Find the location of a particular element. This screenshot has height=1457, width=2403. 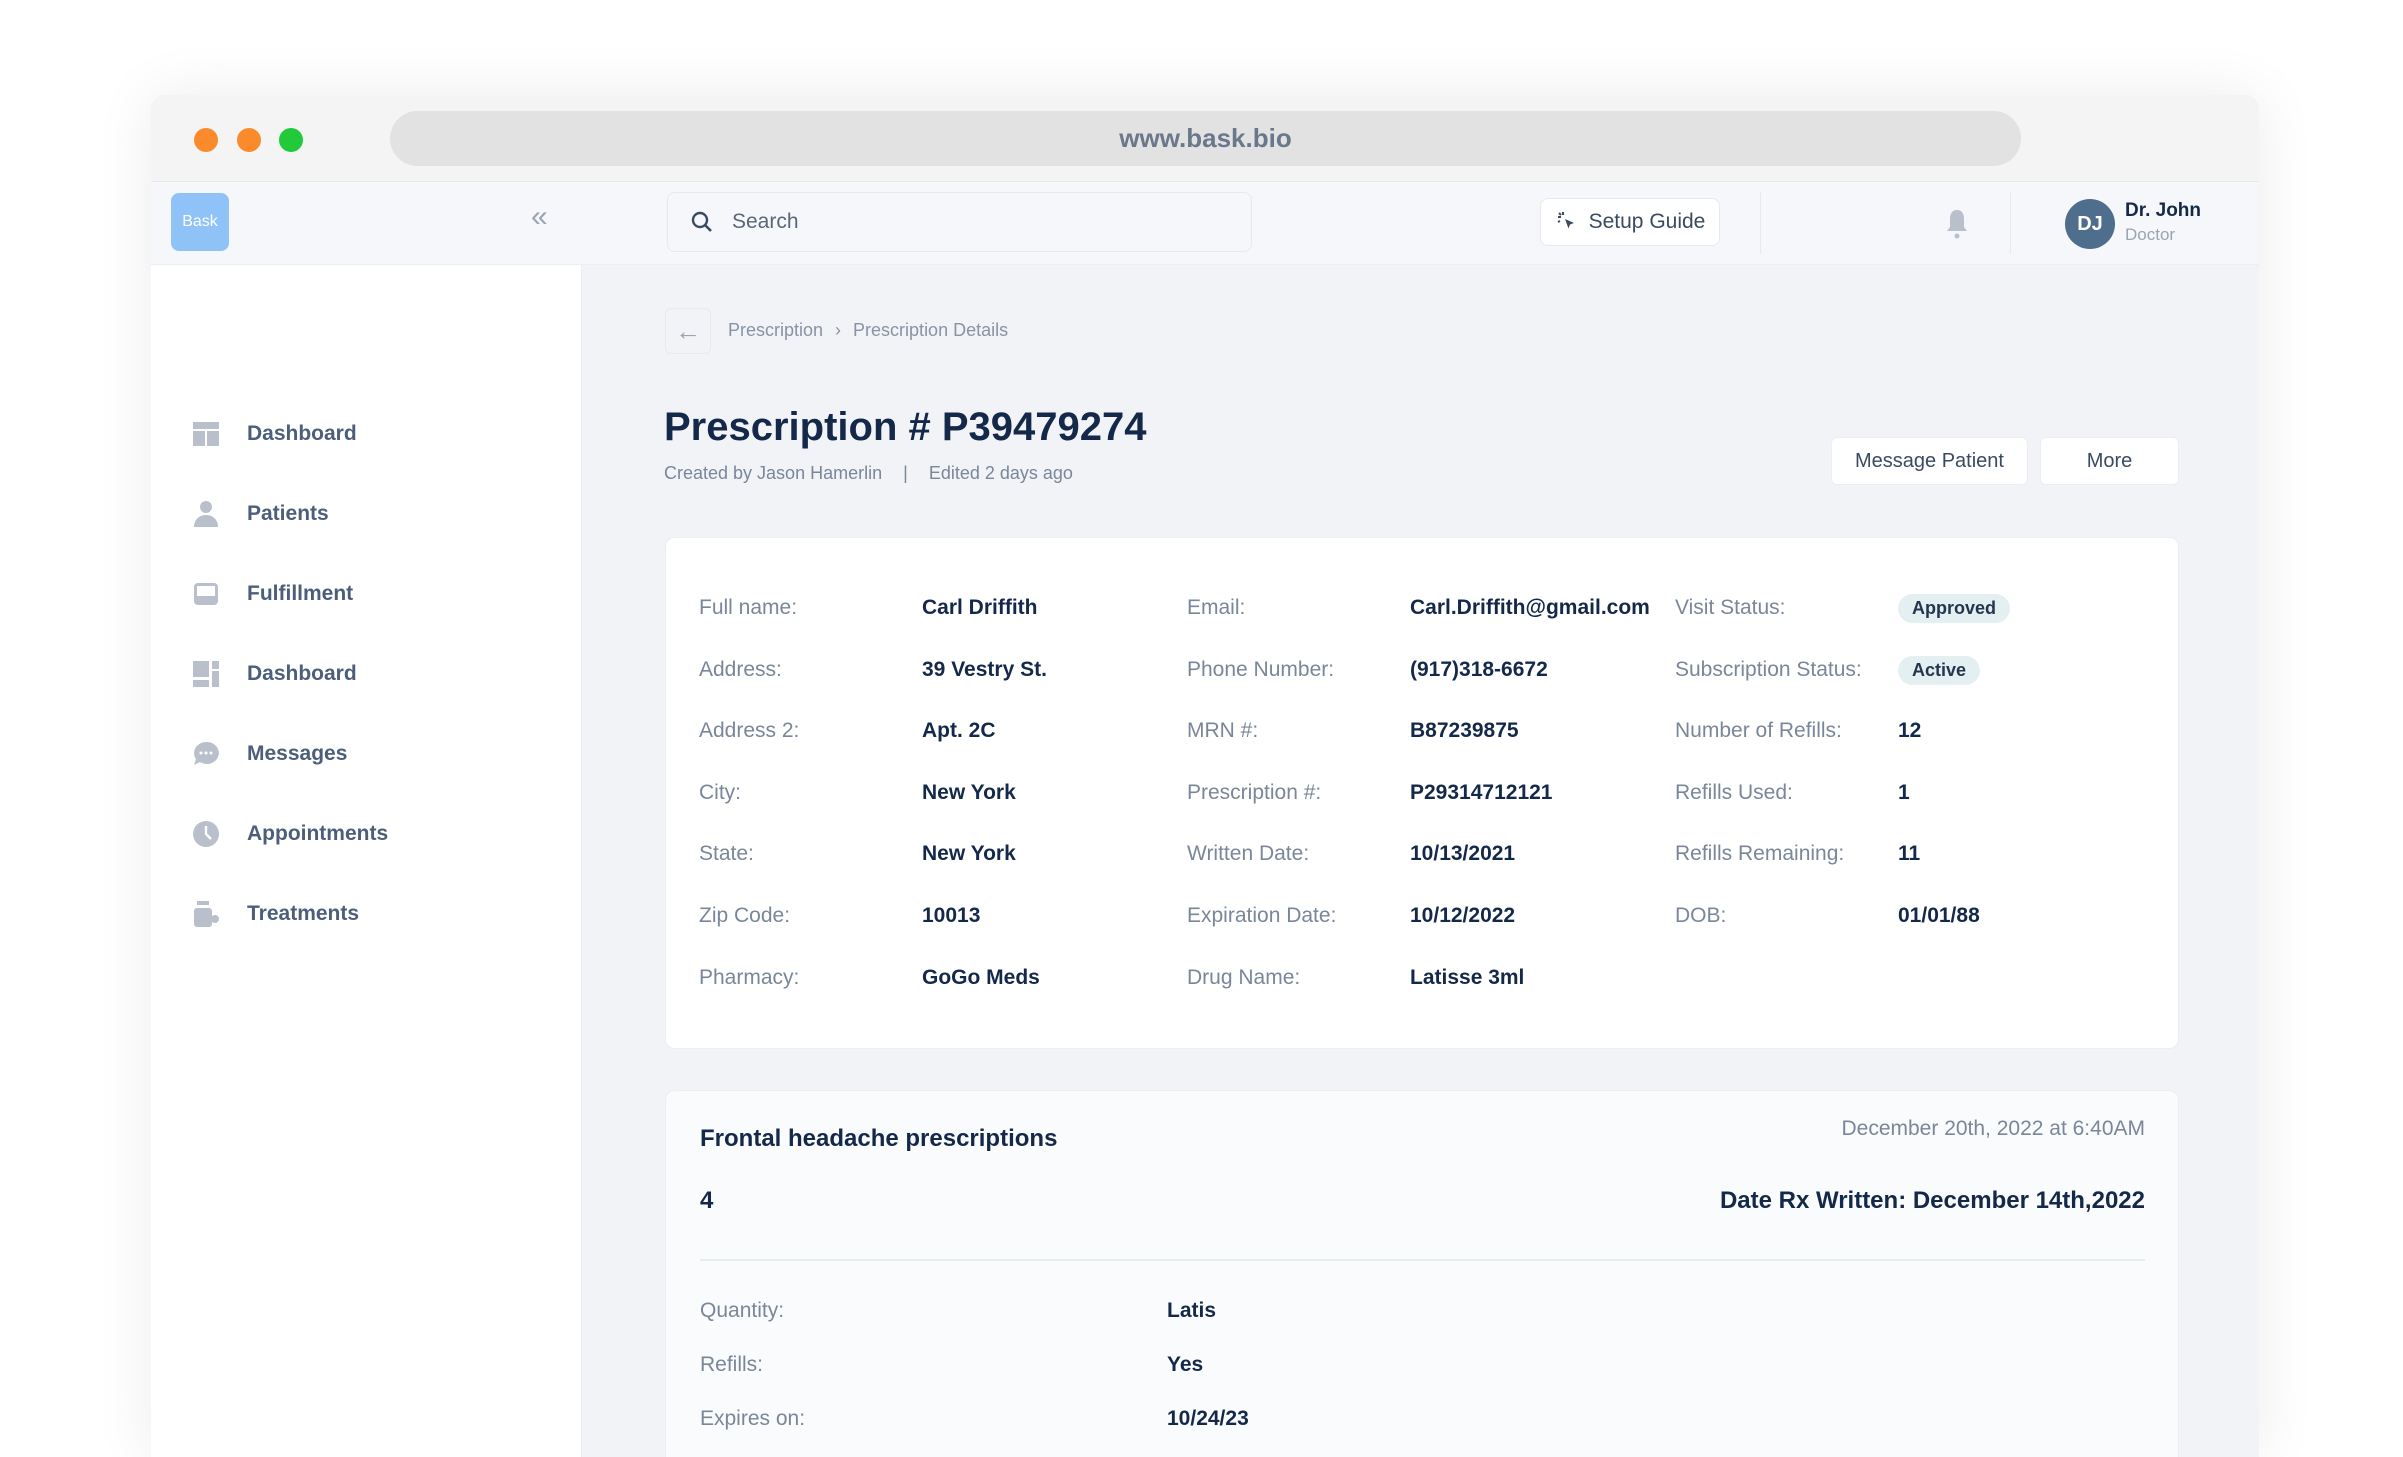

search-input is located at coordinates (972, 222).